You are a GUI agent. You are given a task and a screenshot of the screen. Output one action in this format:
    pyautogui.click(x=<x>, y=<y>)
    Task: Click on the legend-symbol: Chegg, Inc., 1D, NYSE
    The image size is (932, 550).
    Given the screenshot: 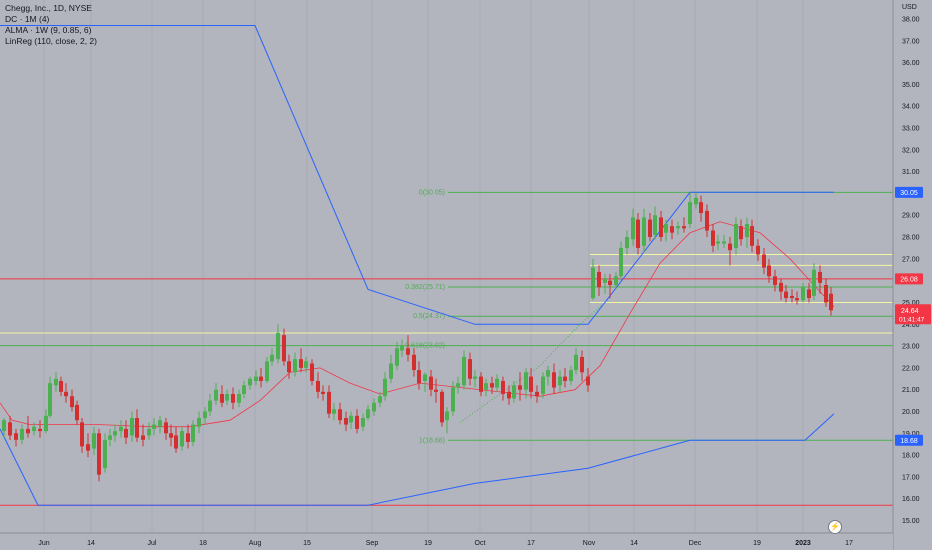 What is the action you would take?
    pyautogui.click(x=48, y=8)
    